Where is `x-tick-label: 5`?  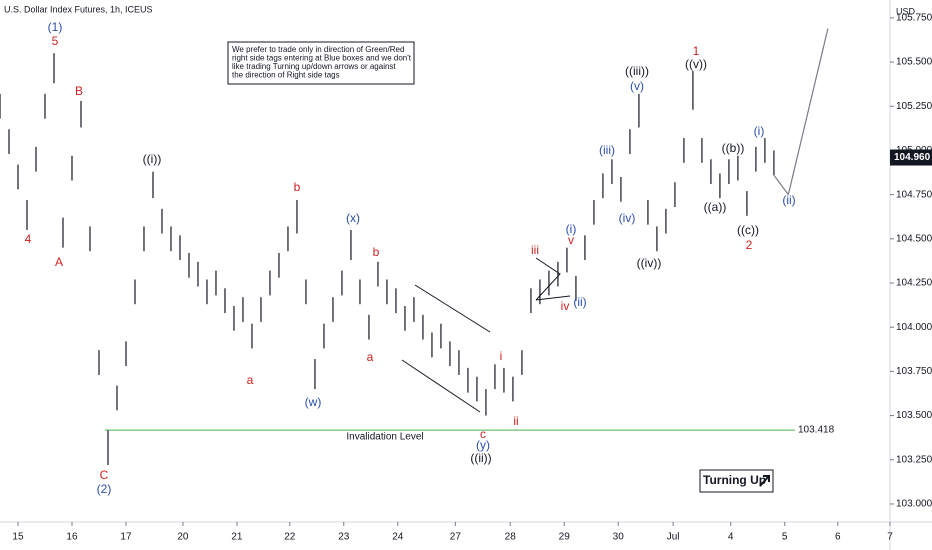
x-tick-label: 5 is located at coordinates (785, 537).